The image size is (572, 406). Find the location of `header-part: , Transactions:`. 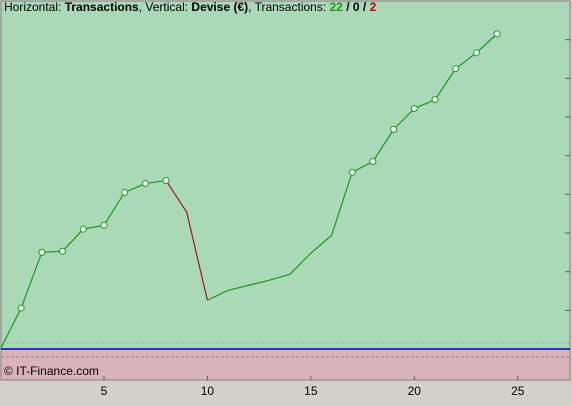

header-part: , Transactions: is located at coordinates (288, 7).